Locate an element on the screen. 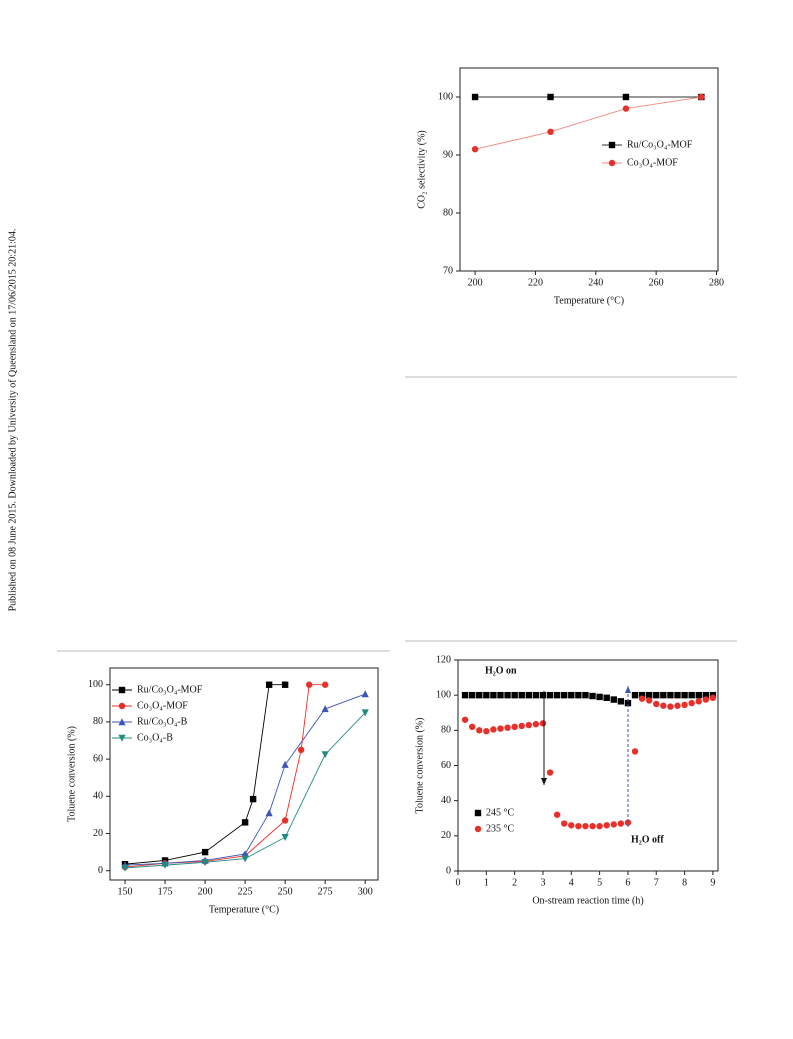 Image resolution: width=793 pixels, height=1039 pixels. x-tick-label: 6 is located at coordinates (627, 882).